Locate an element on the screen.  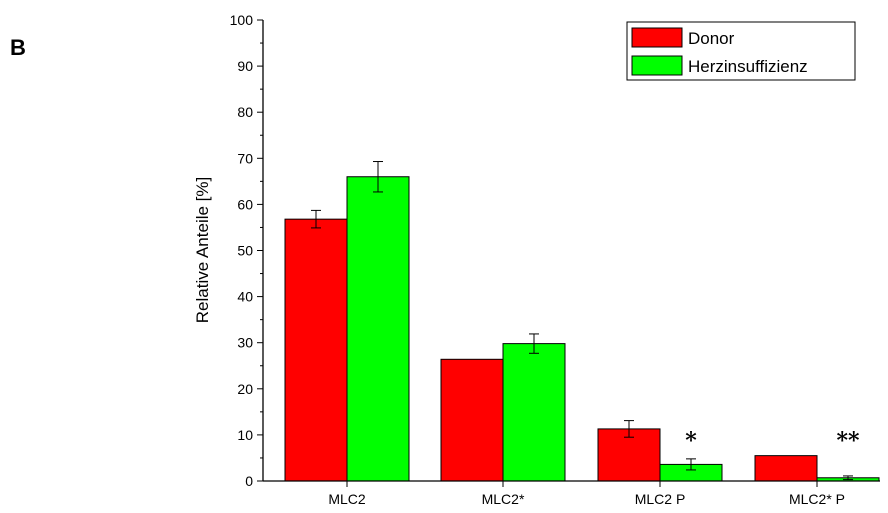
y-tick-label-70: 70 is located at coordinates (245, 158).